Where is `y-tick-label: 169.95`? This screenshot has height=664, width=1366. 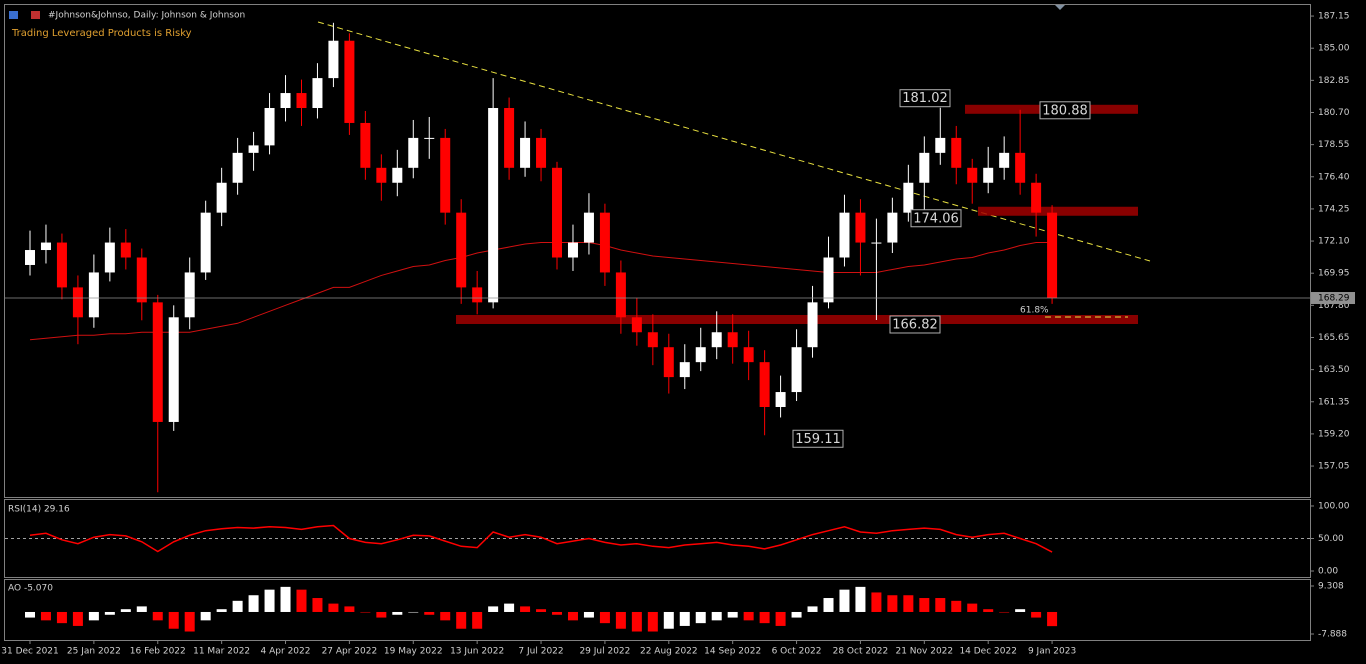 y-tick-label: 169.95 is located at coordinates (1334, 274).